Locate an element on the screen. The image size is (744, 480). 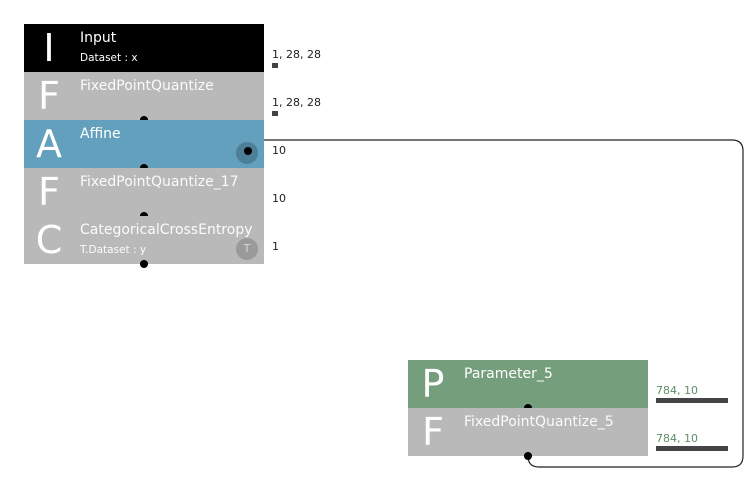
node-title: FixedPointQuantize is located at coordinates (147, 86).